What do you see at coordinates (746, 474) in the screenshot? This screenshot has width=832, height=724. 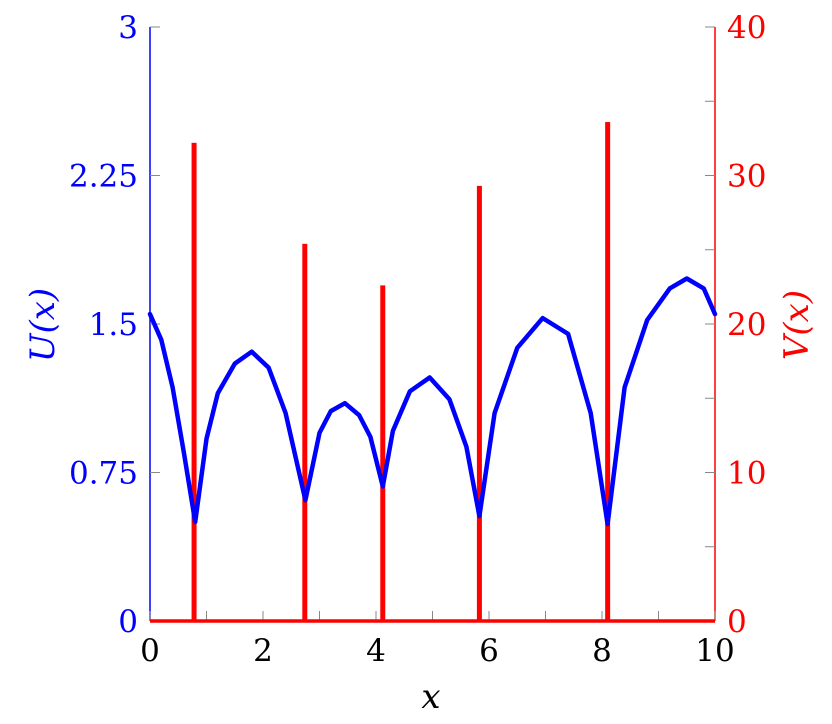 I see `y-right-tick-label: 10` at bounding box center [746, 474].